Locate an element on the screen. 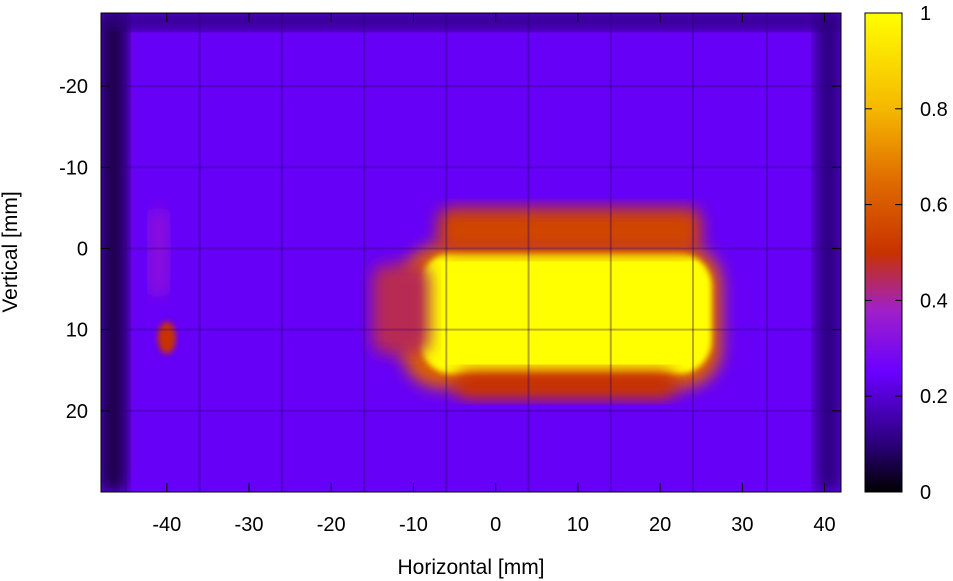  heatmap-region-lower-halo is located at coordinates (565, 384).